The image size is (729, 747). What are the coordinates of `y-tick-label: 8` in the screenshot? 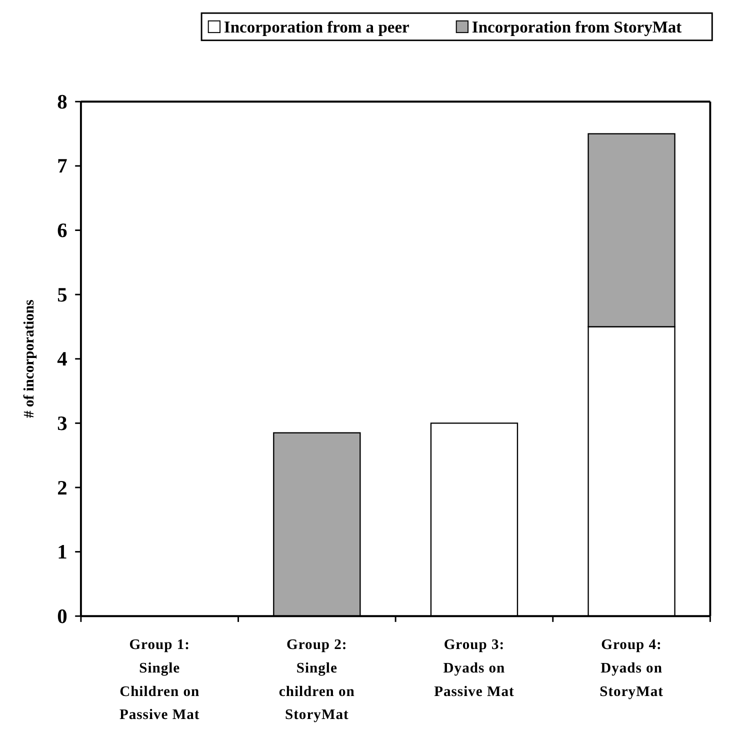 It's located at (62, 102).